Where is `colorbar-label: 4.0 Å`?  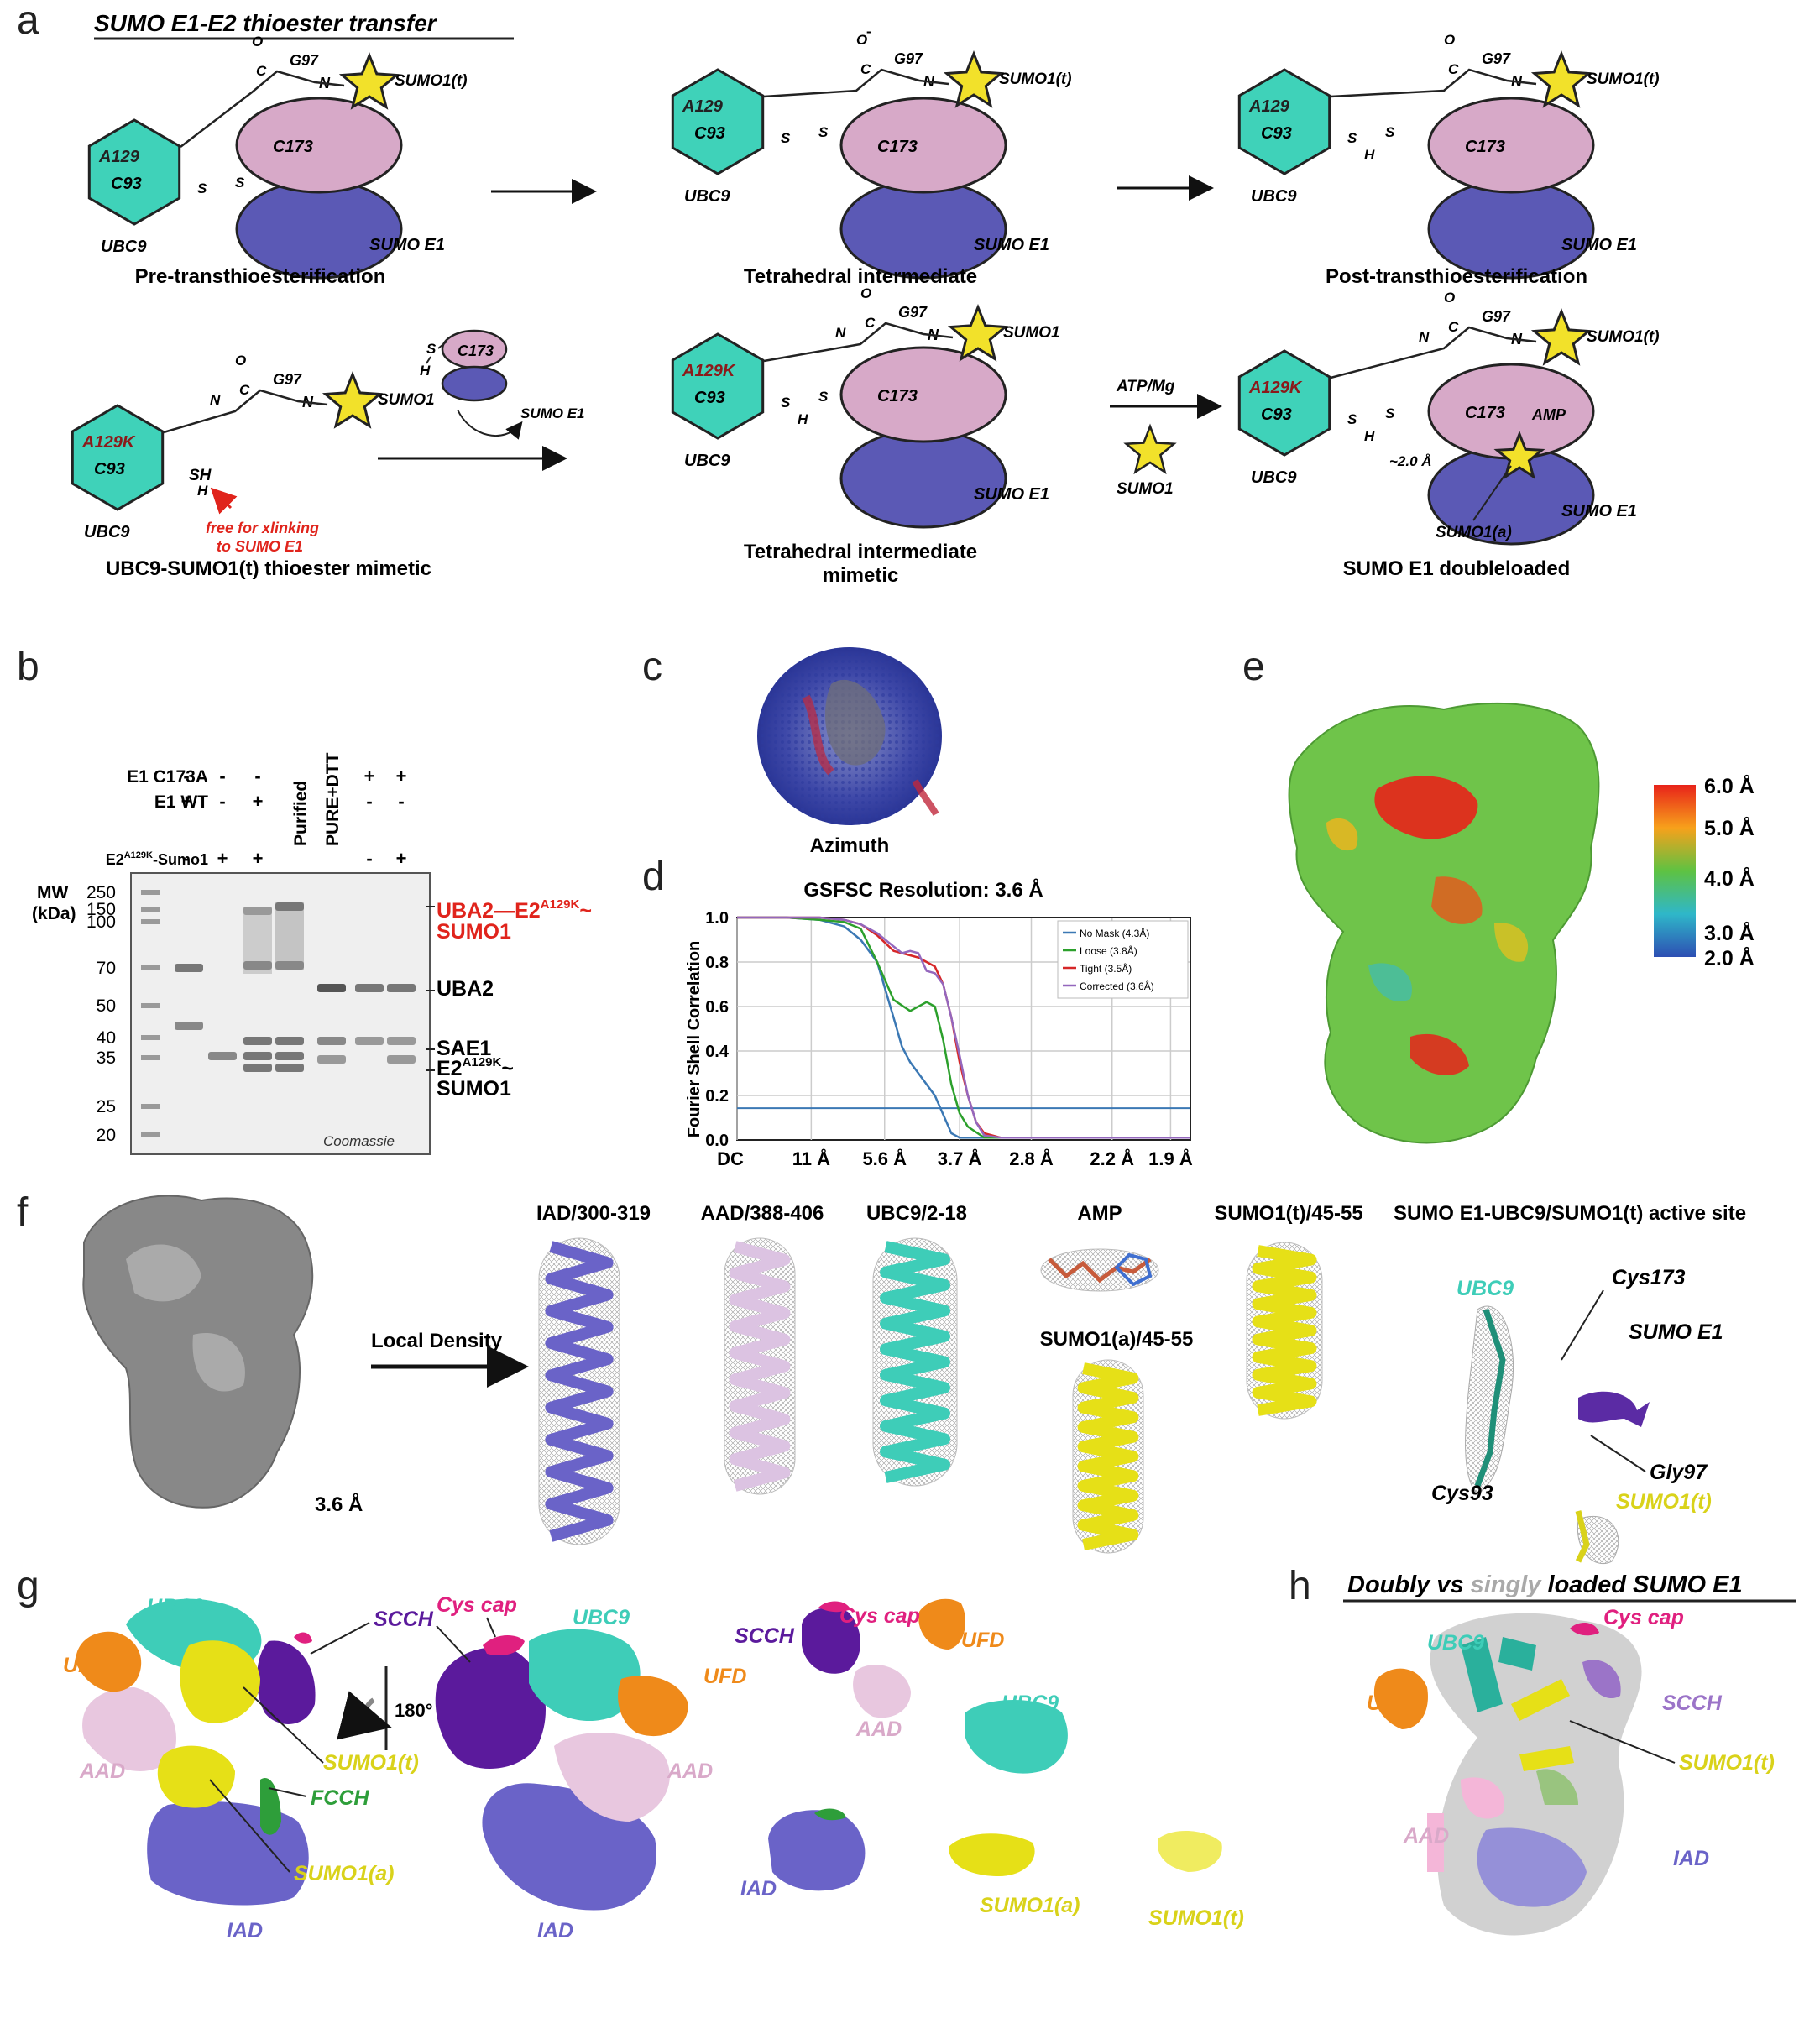 colorbar-label: 4.0 Å is located at coordinates (1729, 878).